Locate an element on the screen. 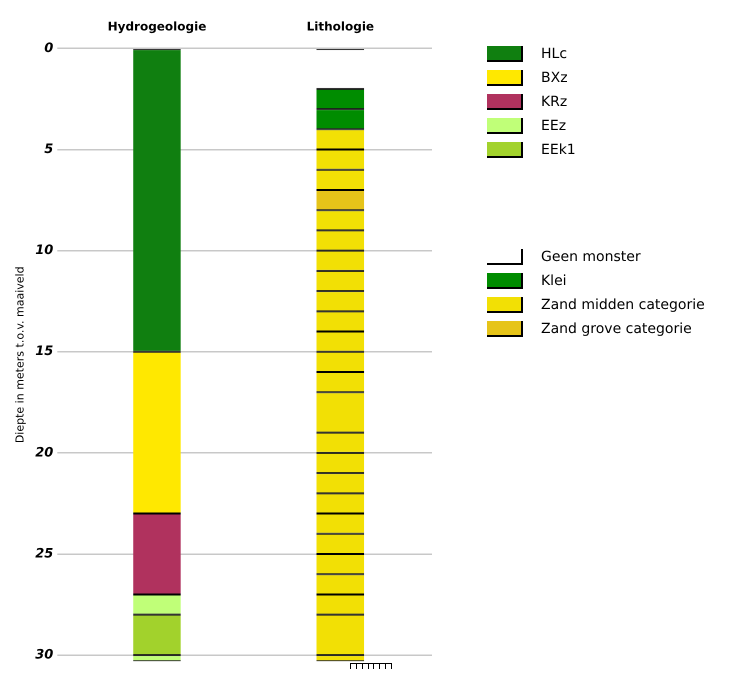 This screenshot has width=753, height=673. legend-label: EEk1 is located at coordinates (558, 150).